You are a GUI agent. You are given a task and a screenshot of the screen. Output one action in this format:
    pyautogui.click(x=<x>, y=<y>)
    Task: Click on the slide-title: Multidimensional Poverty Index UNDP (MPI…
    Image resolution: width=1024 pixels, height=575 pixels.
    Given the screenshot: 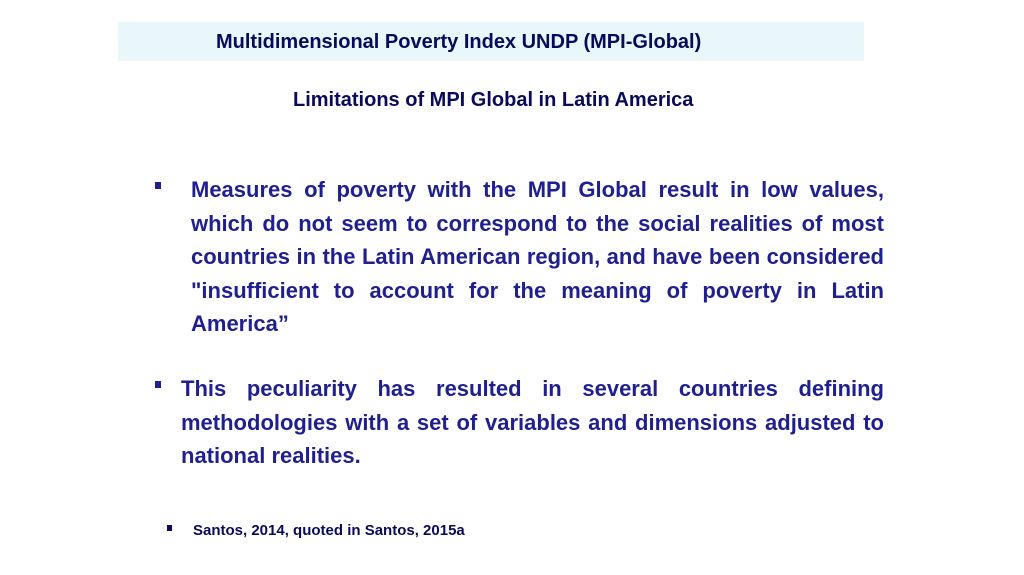 What is the action you would take?
    pyautogui.click(x=459, y=42)
    